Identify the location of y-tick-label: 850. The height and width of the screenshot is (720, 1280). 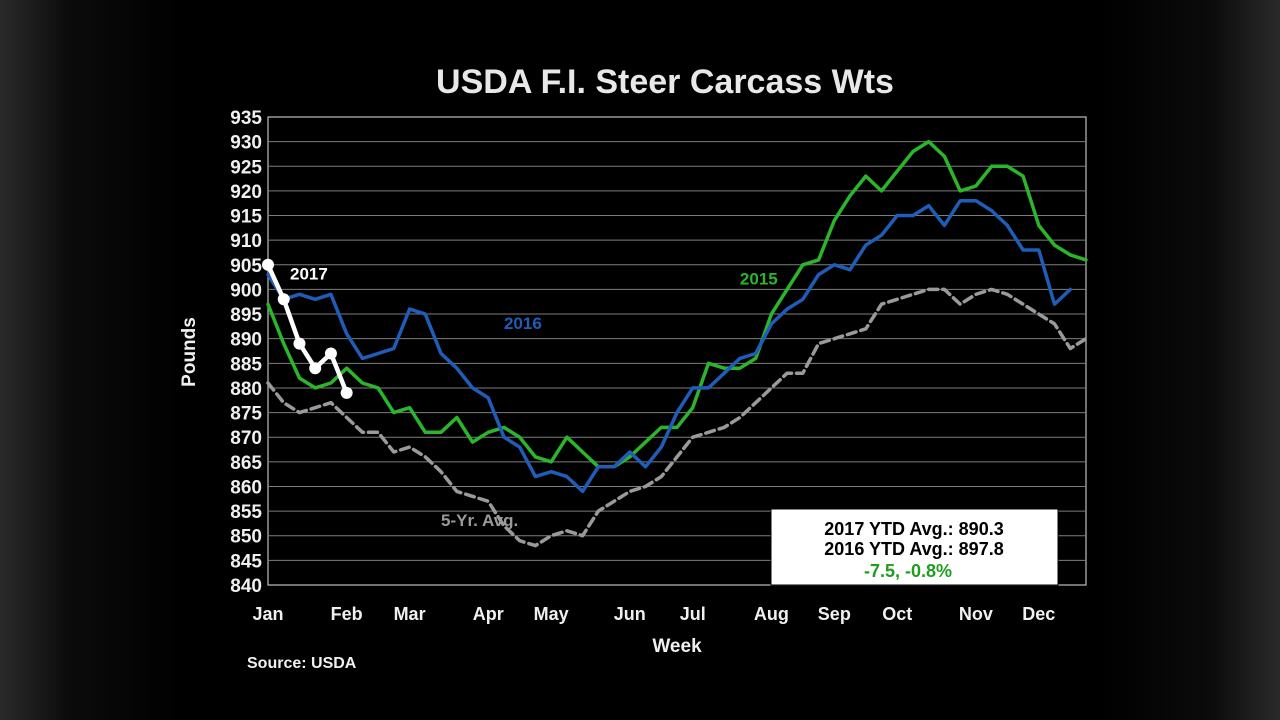
(246, 537).